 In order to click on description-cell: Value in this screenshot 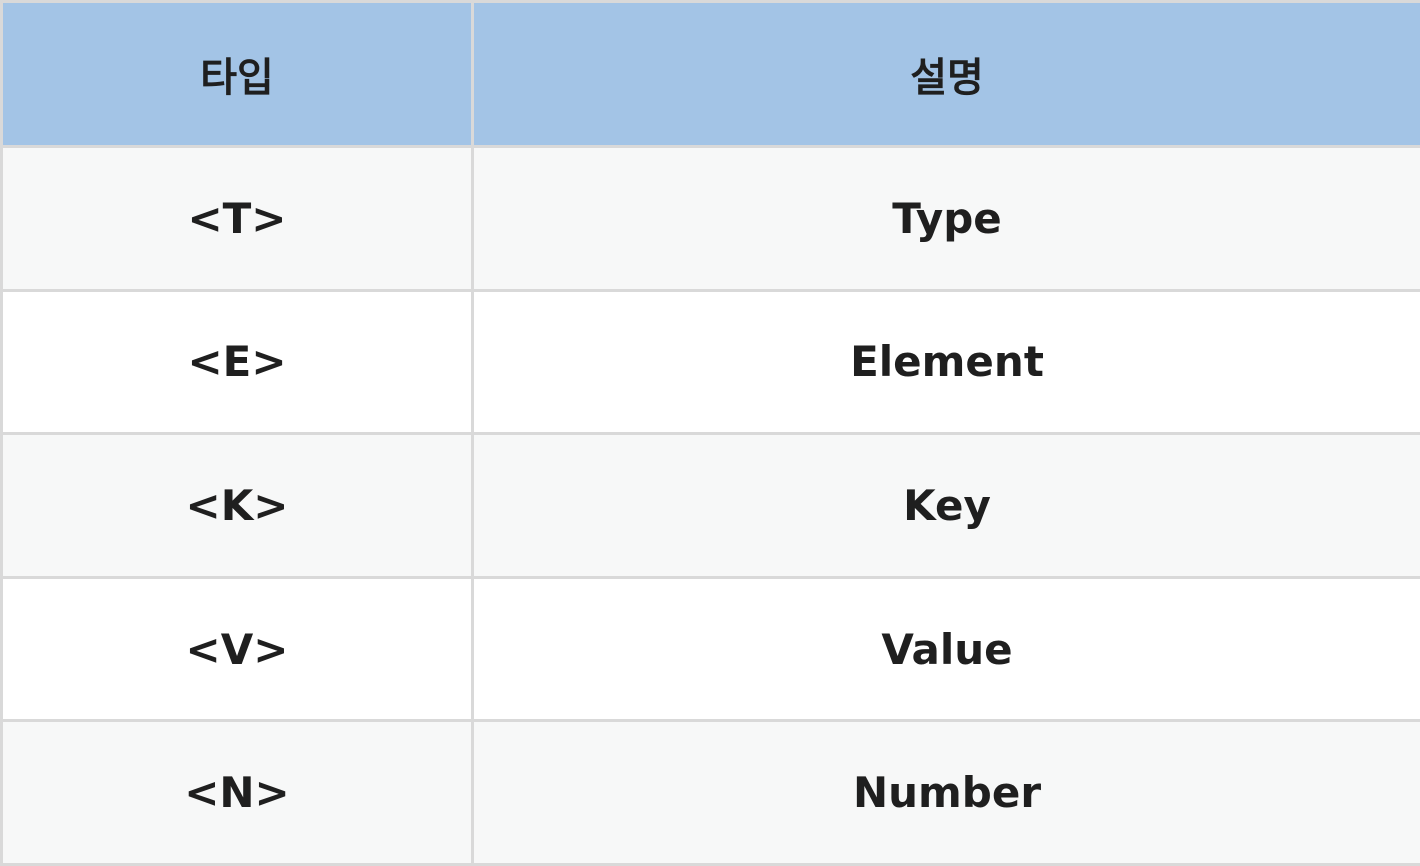, I will do `click(945, 649)`.